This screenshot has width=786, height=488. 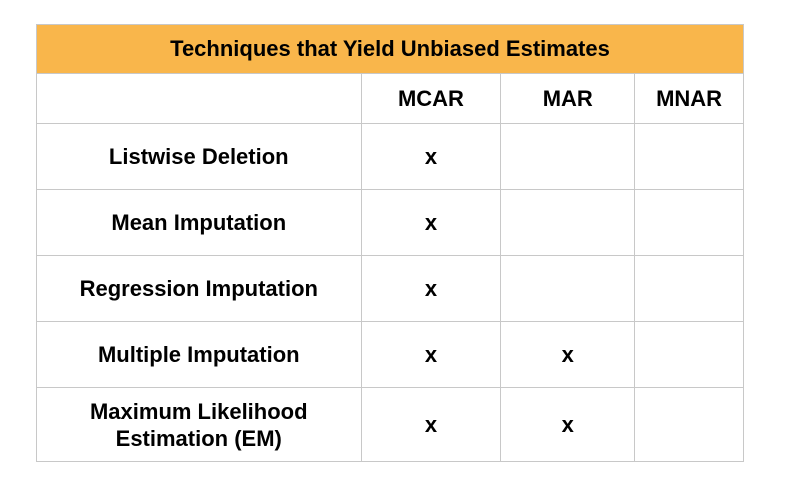 I want to click on header-cell-mcar: MCAR, so click(x=432, y=98).